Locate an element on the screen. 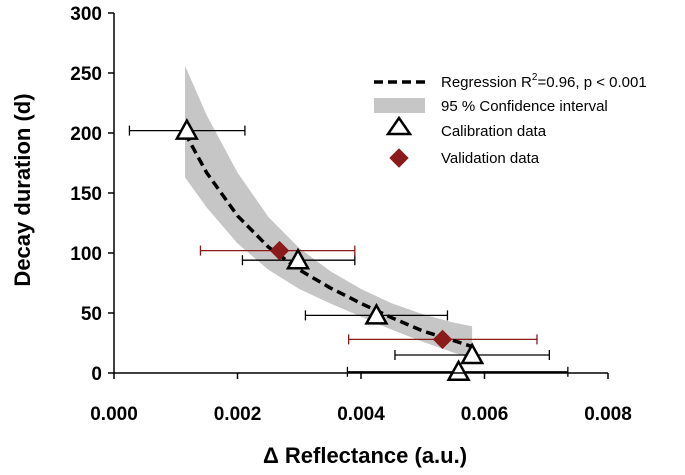  legend-validation-label: Validation data is located at coordinates (490, 158).